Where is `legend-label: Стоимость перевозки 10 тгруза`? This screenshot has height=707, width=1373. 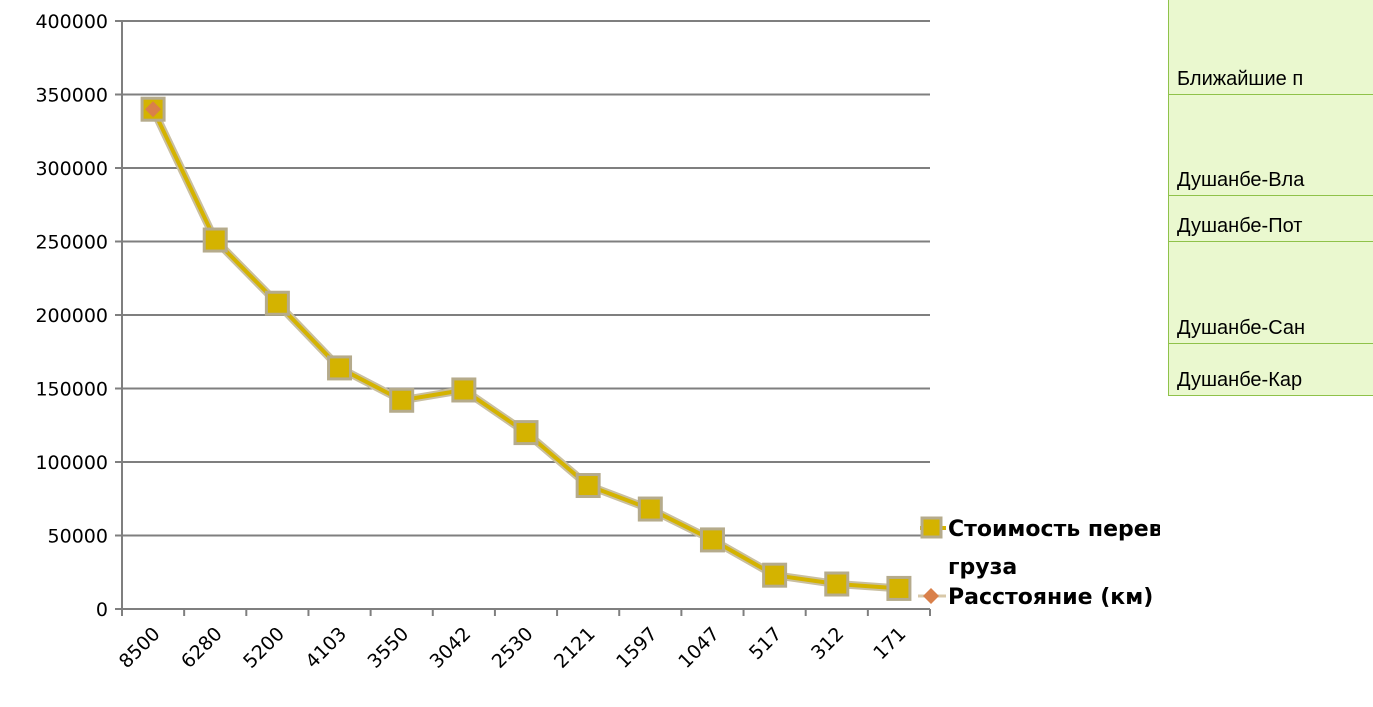
legend-label: Стоимость перевозки 10 тгруза is located at coordinates (1054, 548).